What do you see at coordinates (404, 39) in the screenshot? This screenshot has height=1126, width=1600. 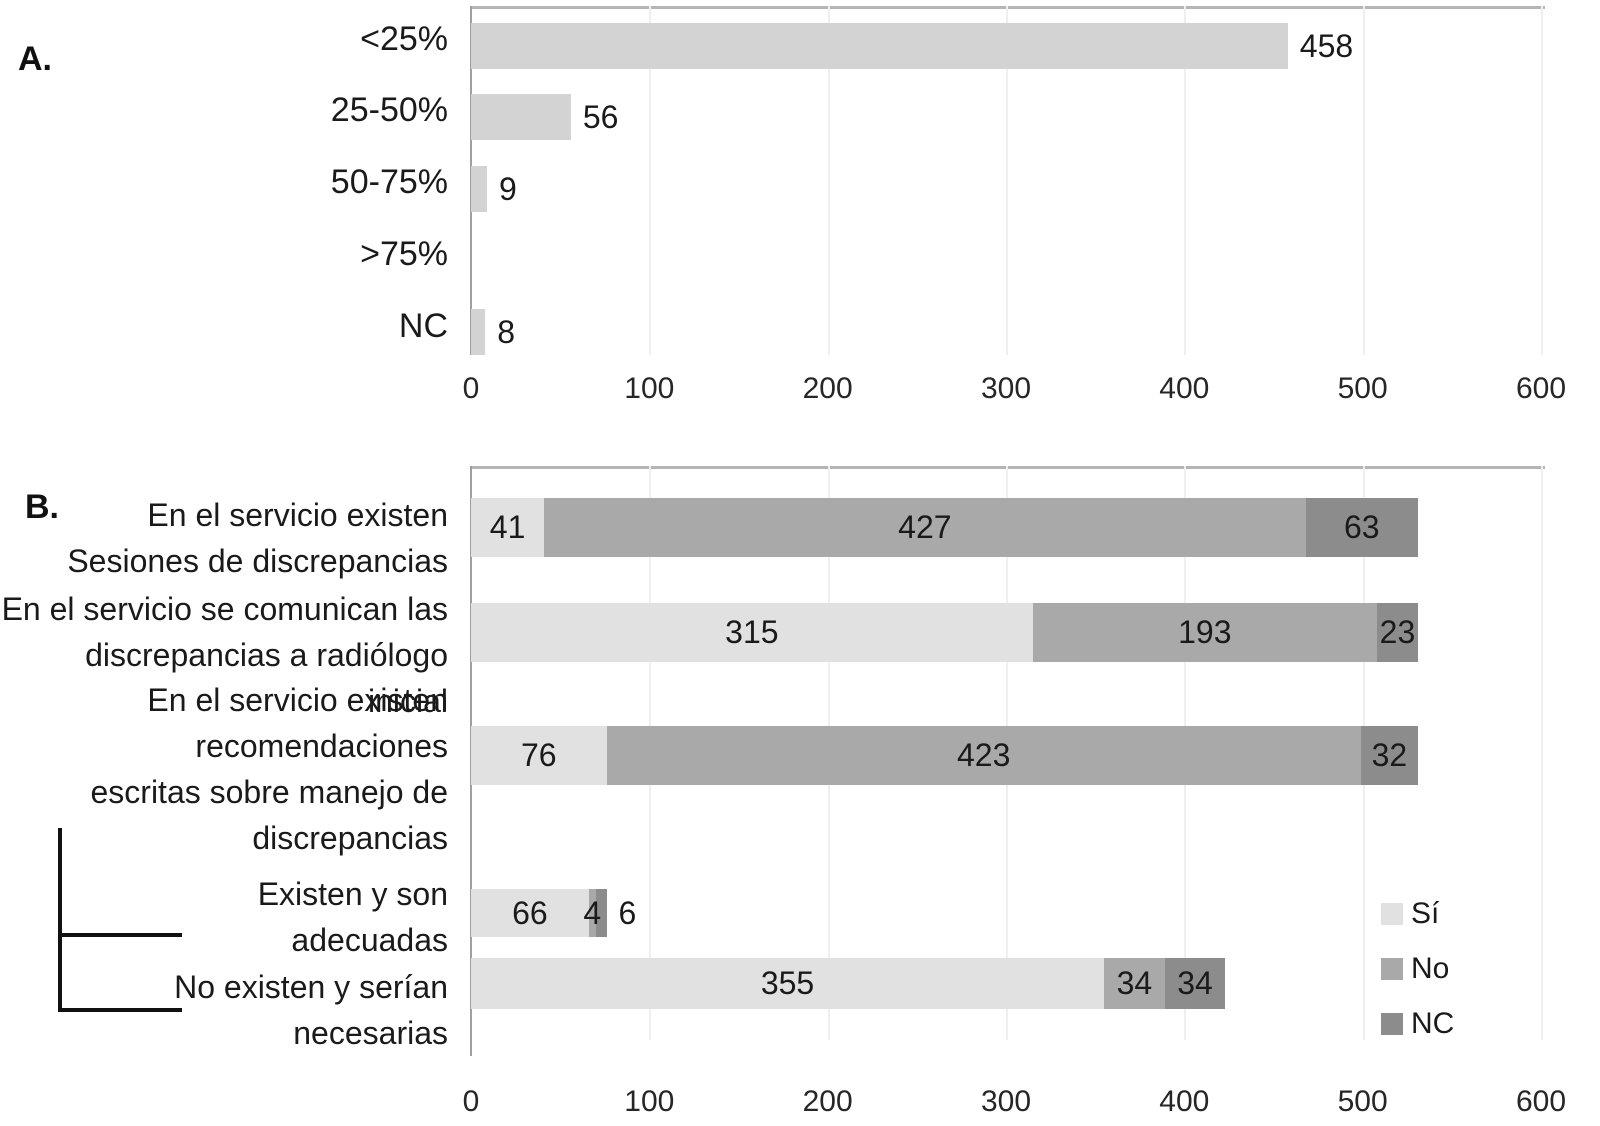 I see `category-label-a-0: <25%` at bounding box center [404, 39].